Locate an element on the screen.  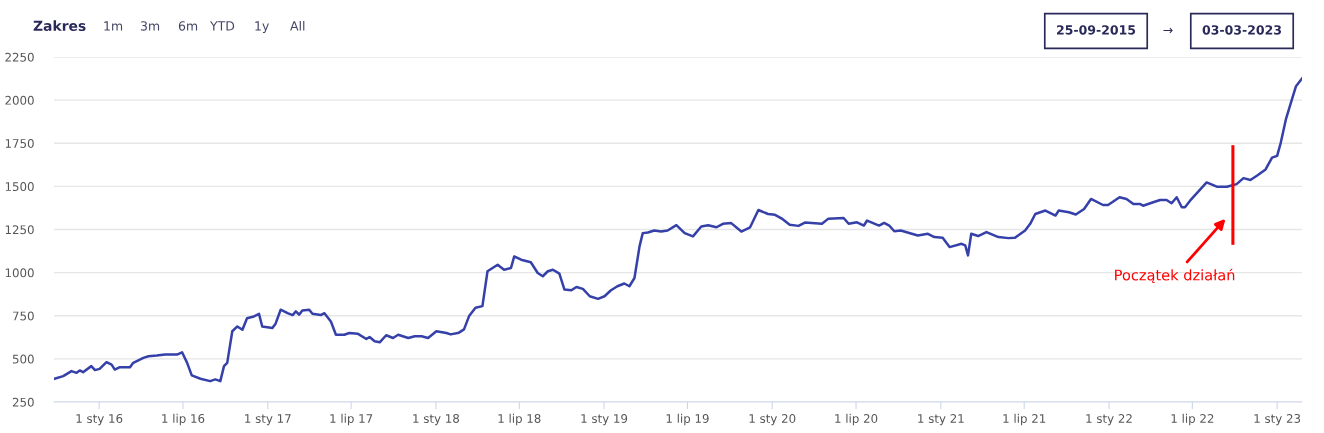
x-tick-label: 1 lip 22 is located at coordinates (1192, 419).